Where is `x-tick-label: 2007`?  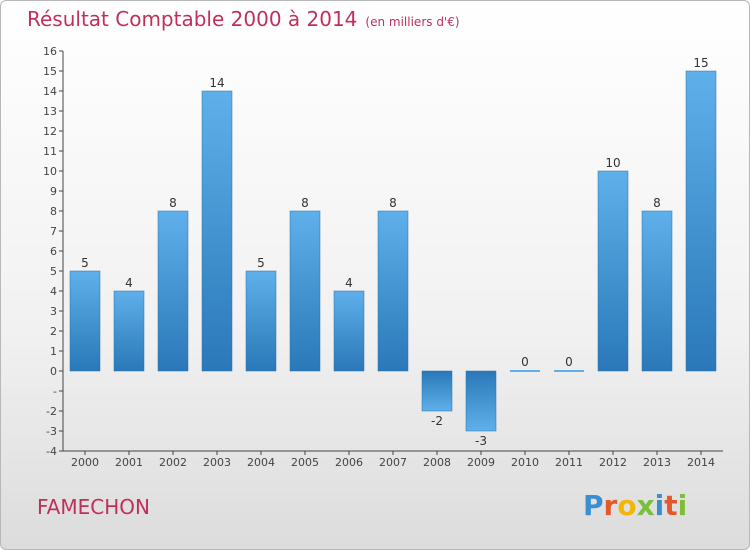 x-tick-label: 2007 is located at coordinates (393, 462).